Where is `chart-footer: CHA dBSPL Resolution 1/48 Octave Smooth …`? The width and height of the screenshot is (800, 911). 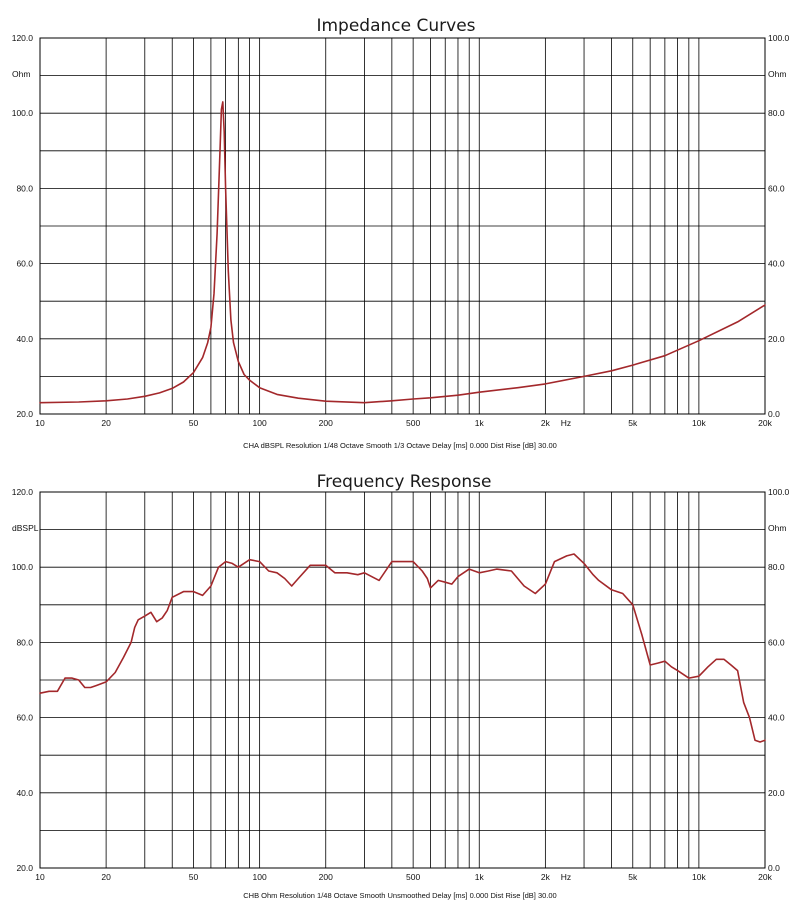 chart-footer: CHA dBSPL Resolution 1/48 Octave Smooth … is located at coordinates (400, 445).